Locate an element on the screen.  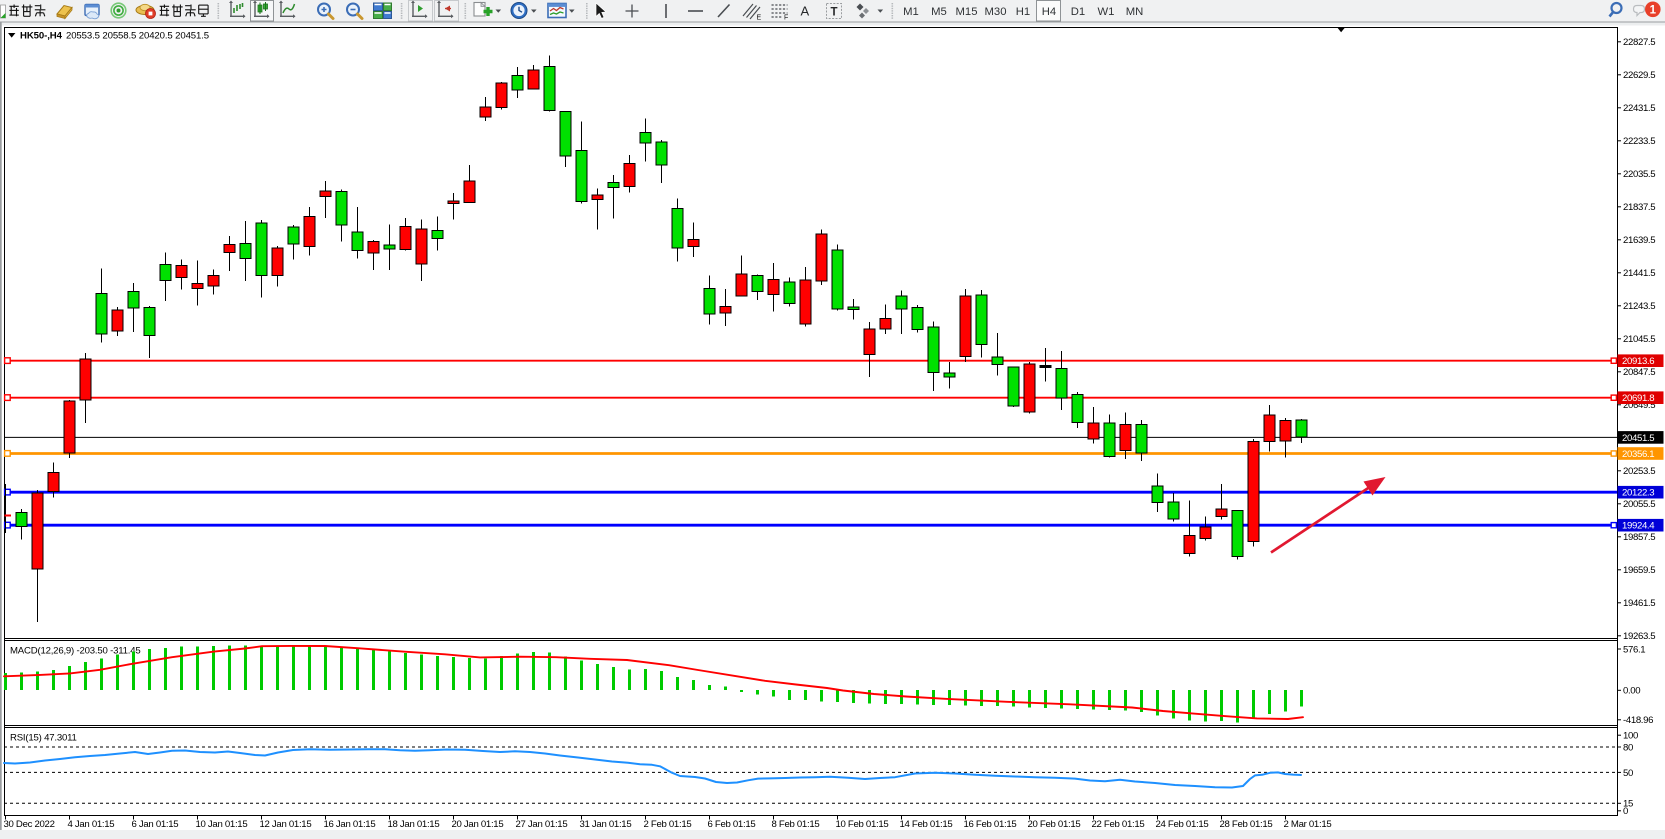
svg-text: 50 is located at coordinates (1628, 773).